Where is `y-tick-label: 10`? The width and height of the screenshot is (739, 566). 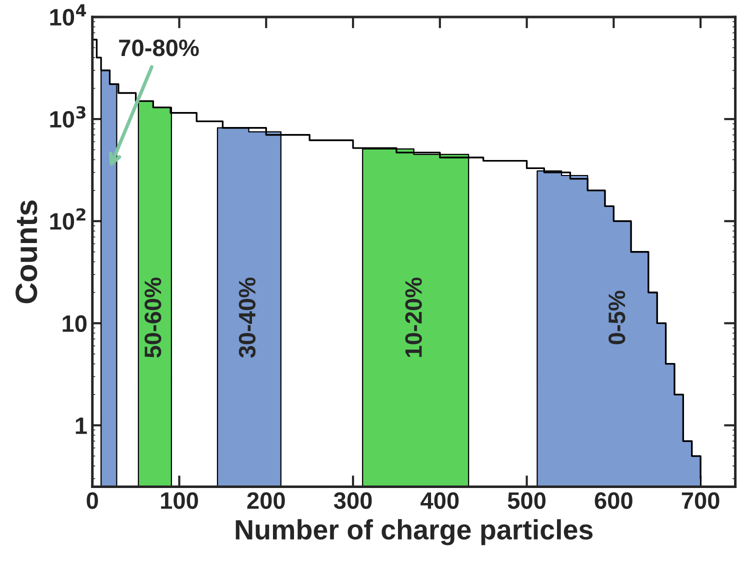
y-tick-label: 10 is located at coordinates (74, 323).